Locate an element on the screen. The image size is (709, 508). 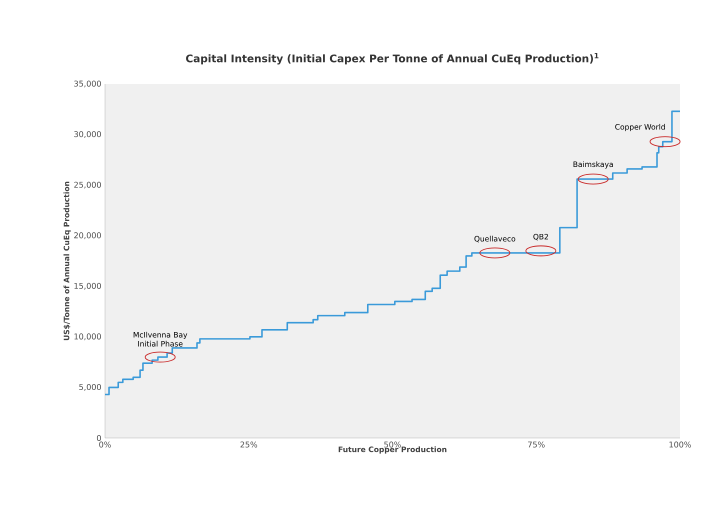
chart-title: Capital Intensity (Initial Capex Per Tonne of Annual CuEq Production)$^{1}$ is located at coordinates (392, 58).